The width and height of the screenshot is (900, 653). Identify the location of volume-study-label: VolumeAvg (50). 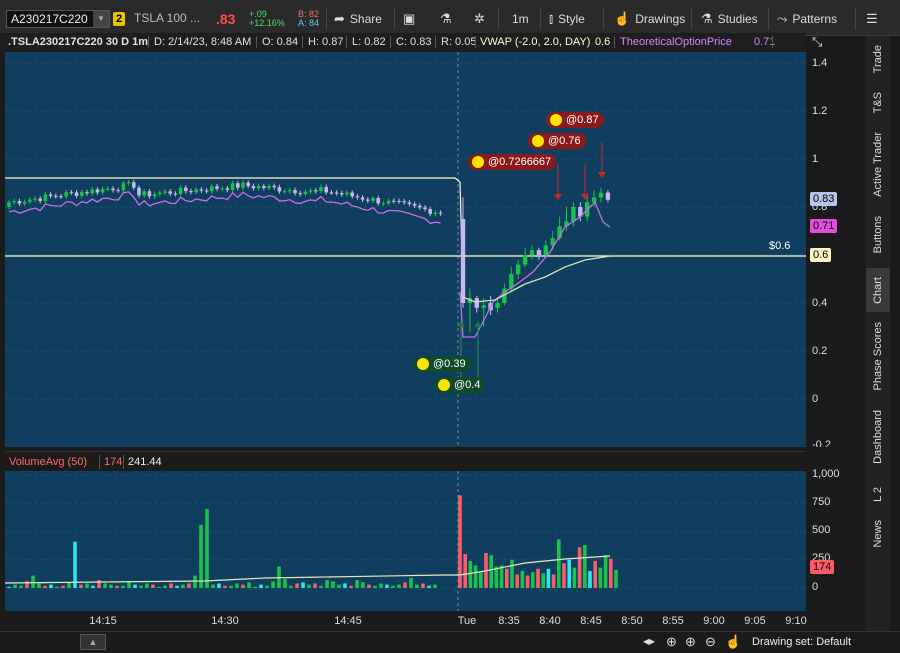
(48, 462).